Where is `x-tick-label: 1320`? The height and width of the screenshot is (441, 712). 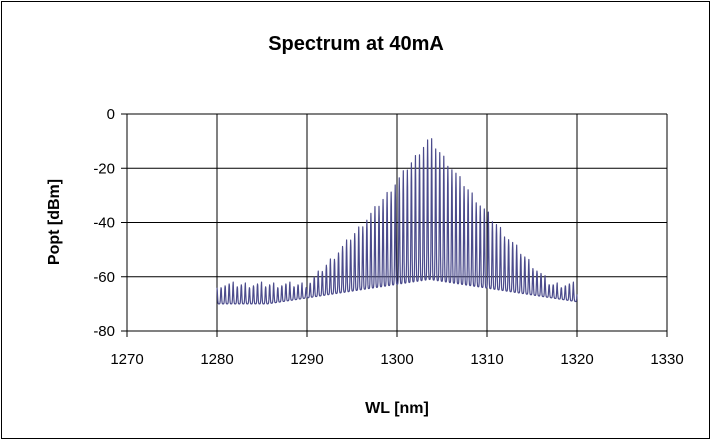 x-tick-label: 1320 is located at coordinates (576, 359).